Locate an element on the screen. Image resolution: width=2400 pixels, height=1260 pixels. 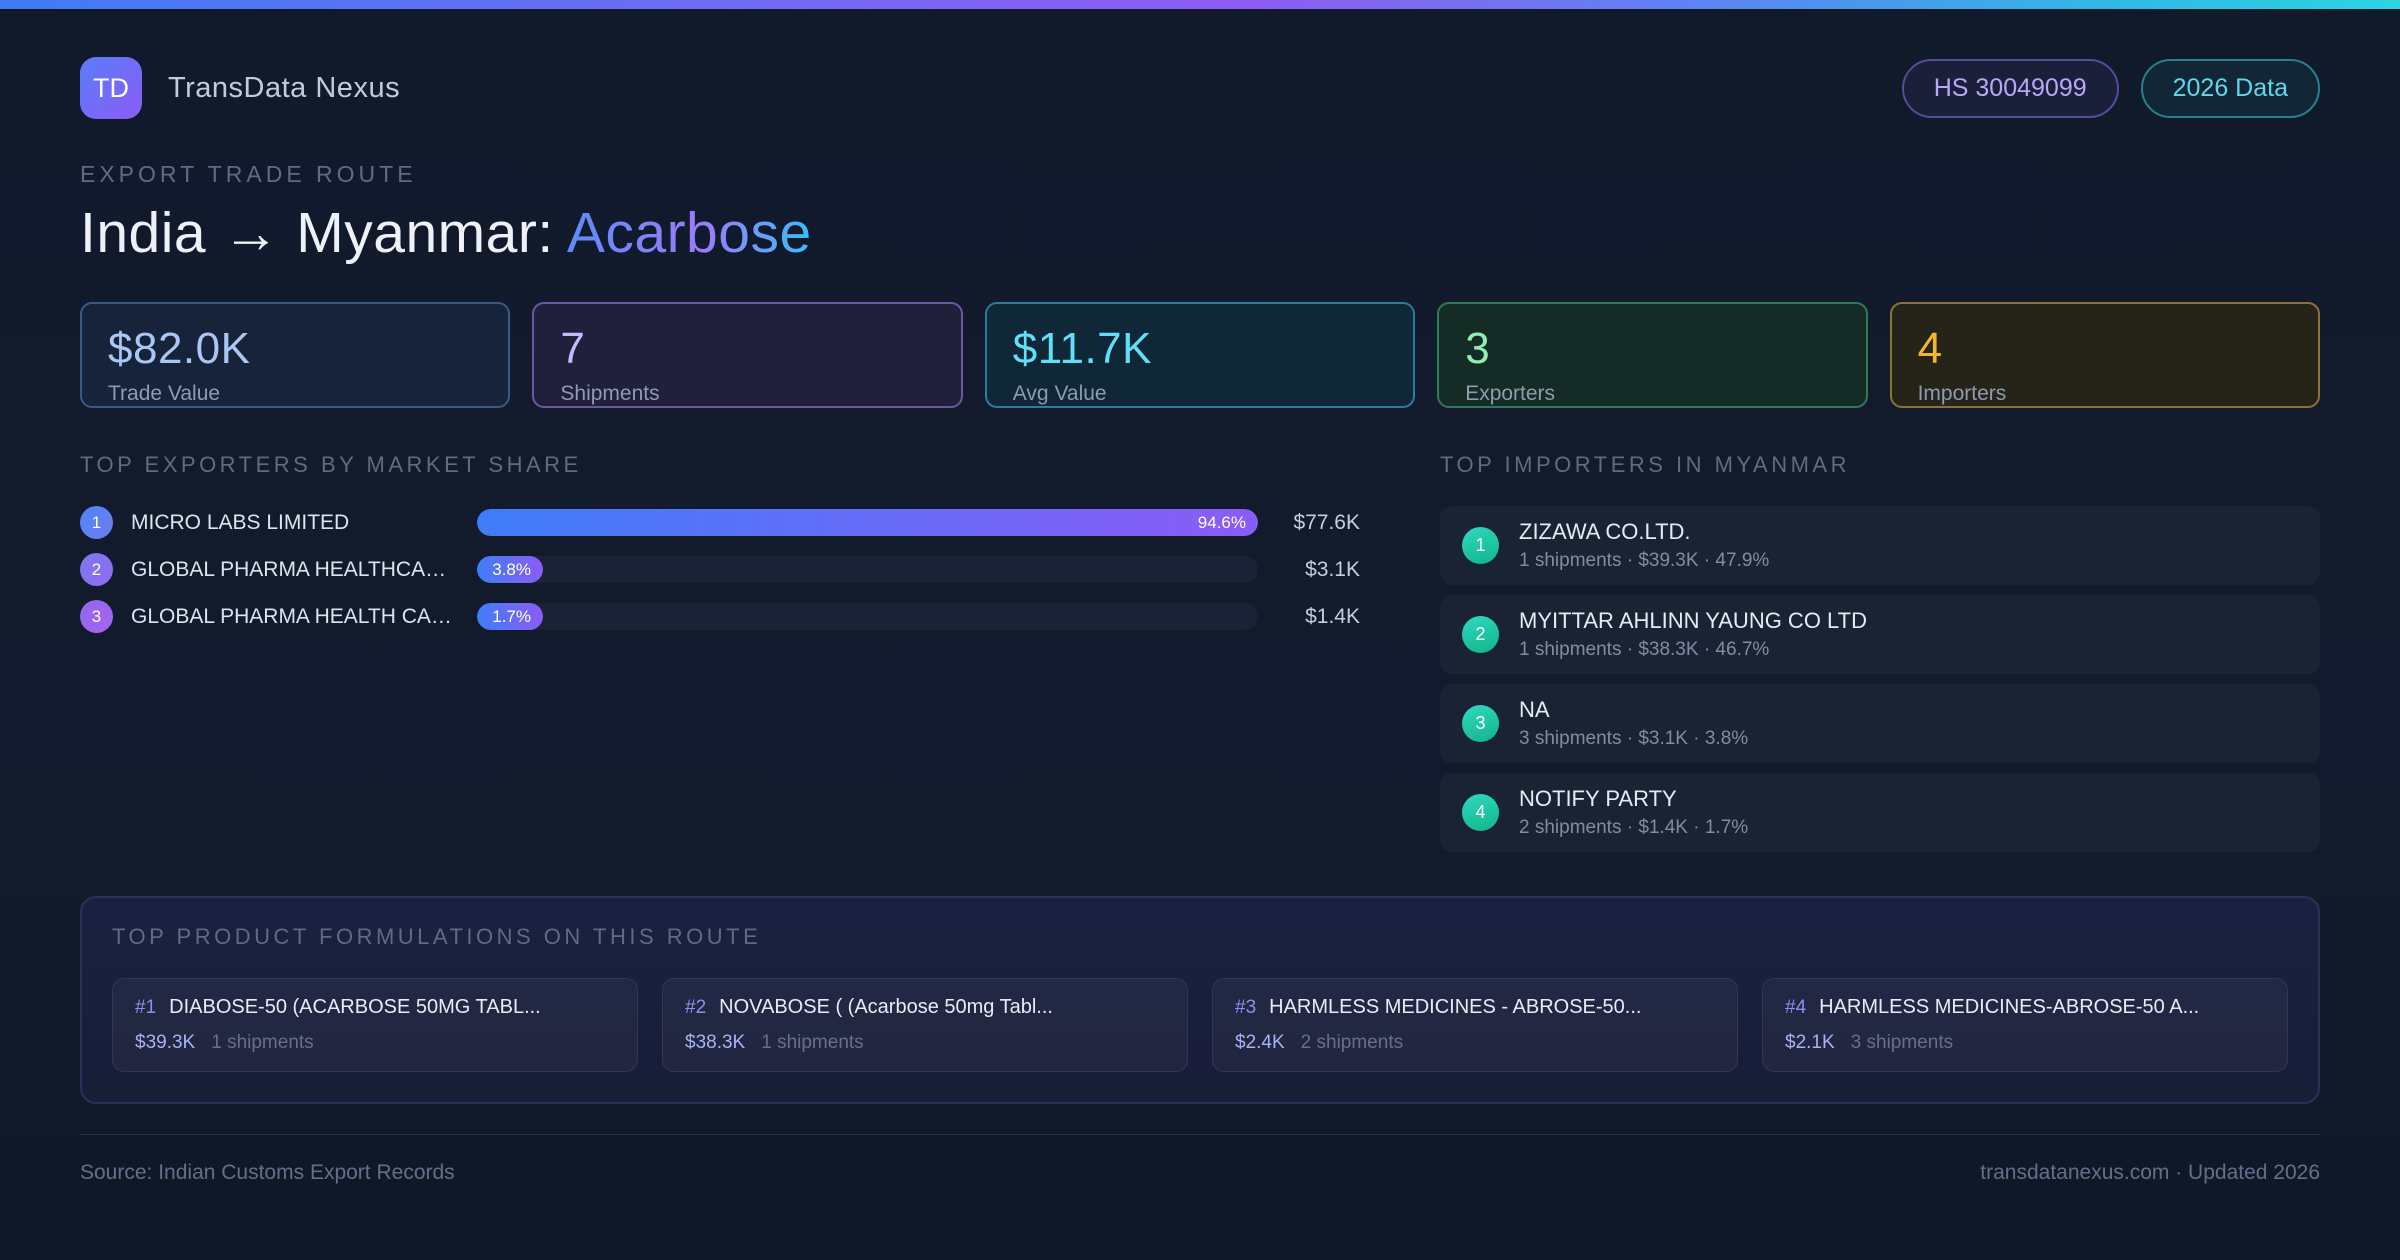
product-shipments: 2 shipments is located at coordinates (1352, 1042).